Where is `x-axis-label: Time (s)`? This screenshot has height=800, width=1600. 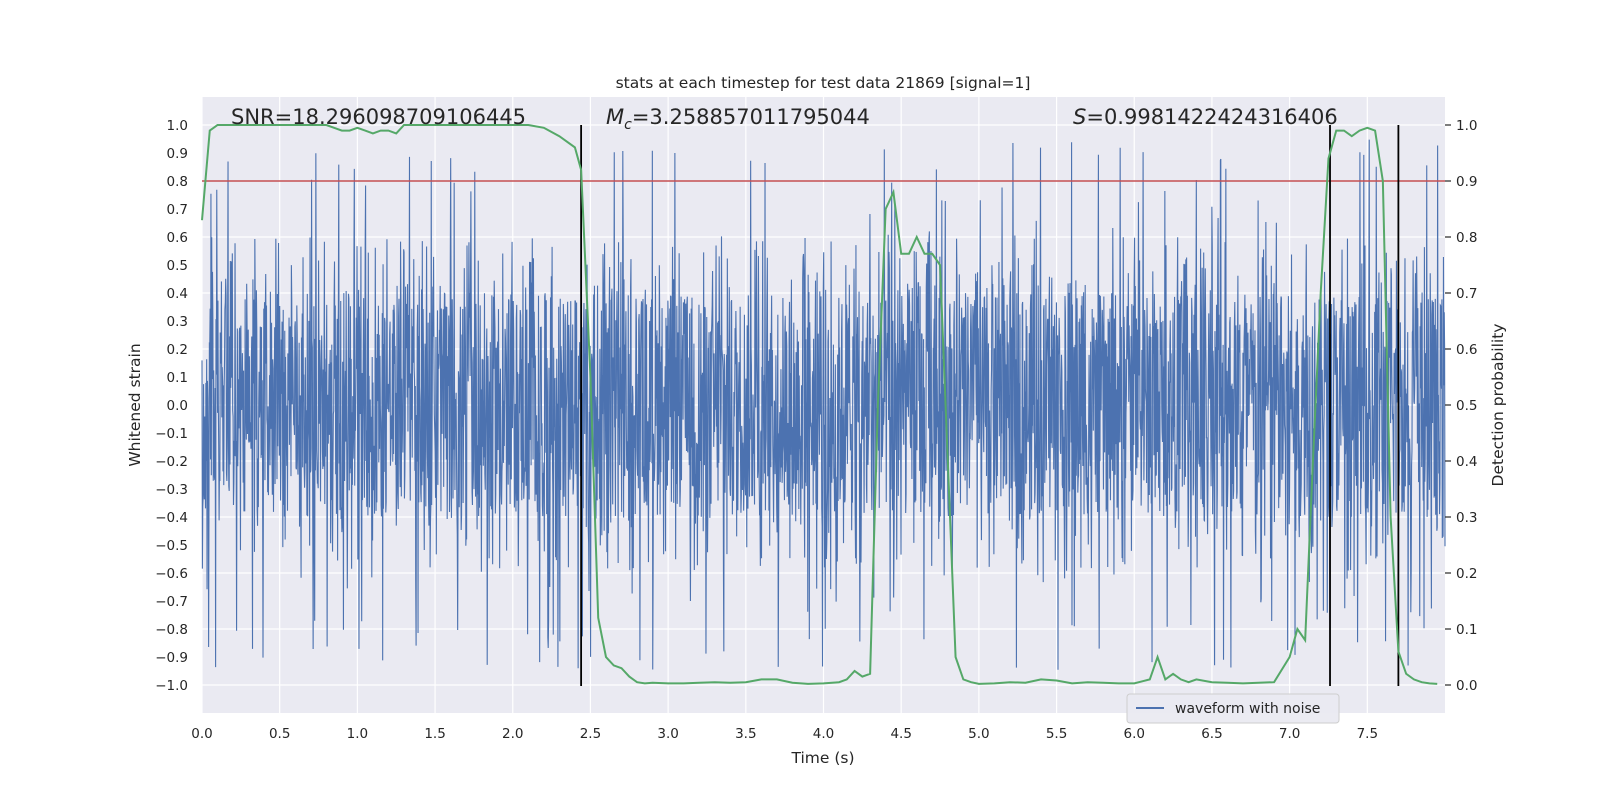 x-axis-label: Time (s) is located at coordinates (822, 758).